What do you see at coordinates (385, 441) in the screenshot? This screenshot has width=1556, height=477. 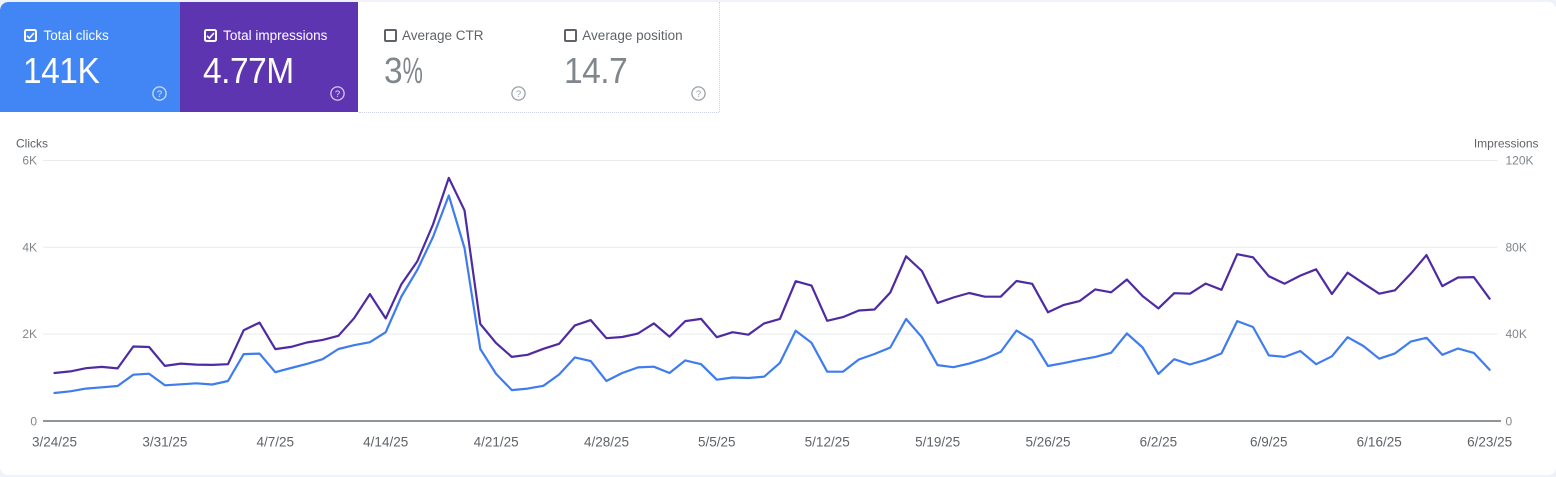 I see `svg-text: 4/14/25` at bounding box center [385, 441].